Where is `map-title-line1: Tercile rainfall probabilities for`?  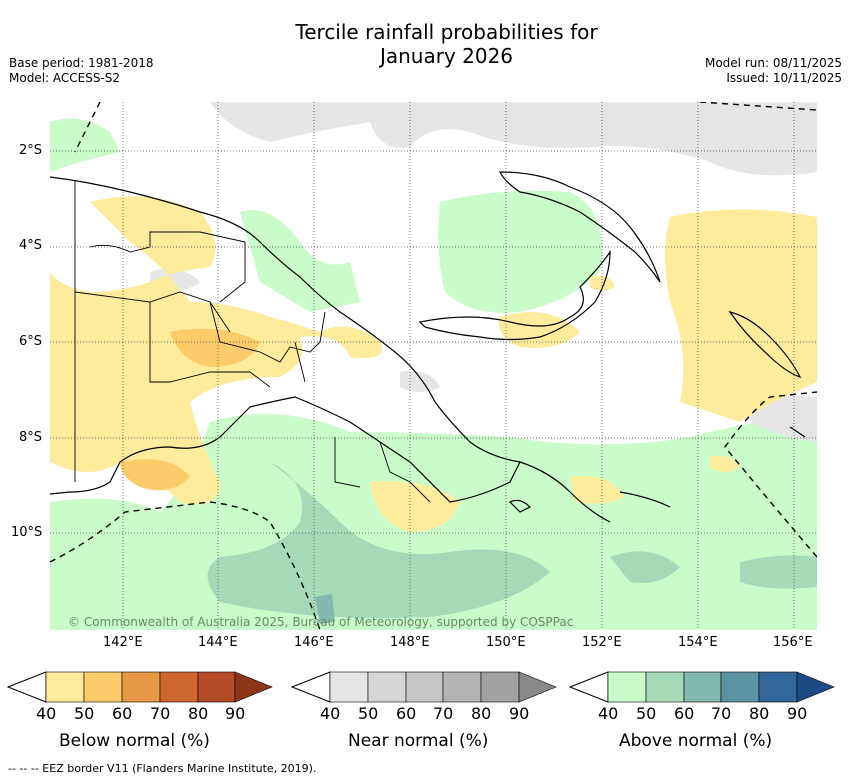
map-title-line1: Tercile rainfall probabilities for is located at coordinates (446, 32).